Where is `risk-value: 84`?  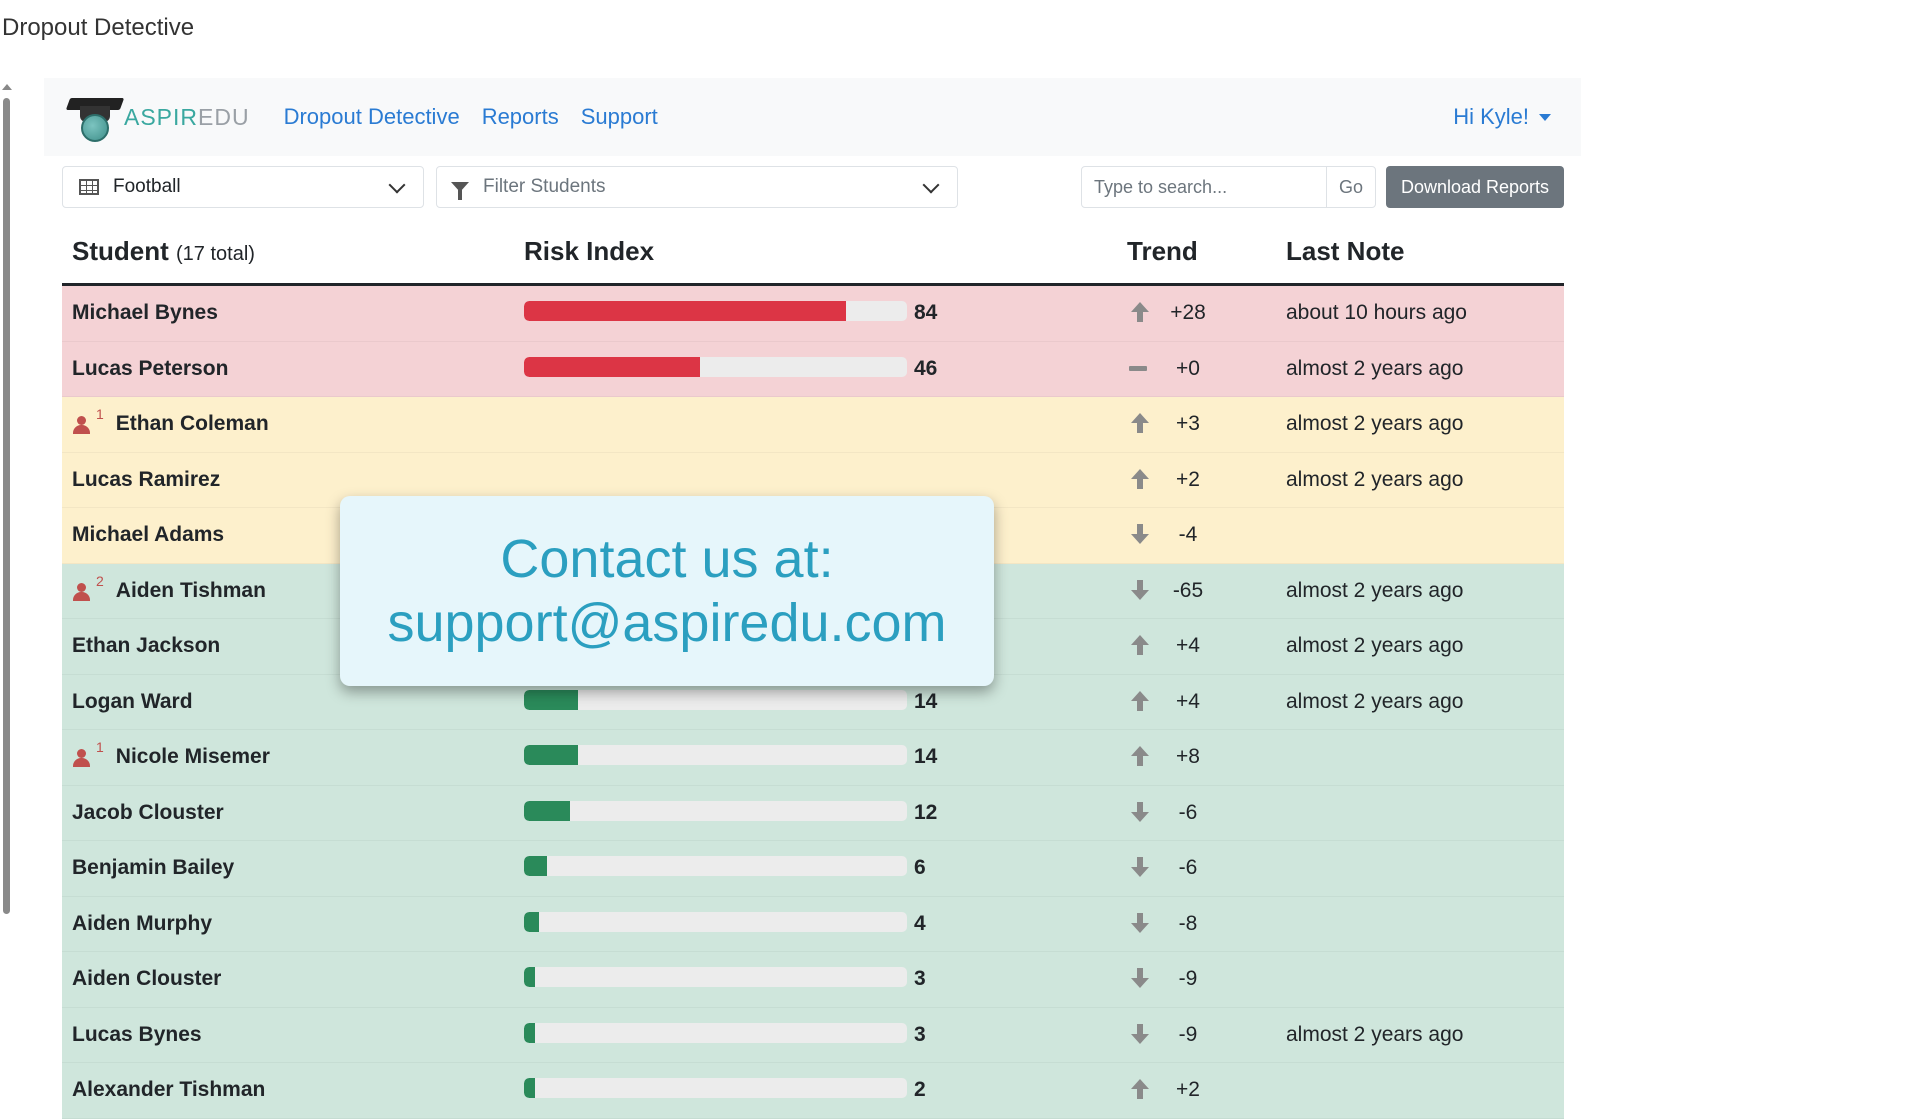
risk-value: 84 is located at coordinates (926, 312).